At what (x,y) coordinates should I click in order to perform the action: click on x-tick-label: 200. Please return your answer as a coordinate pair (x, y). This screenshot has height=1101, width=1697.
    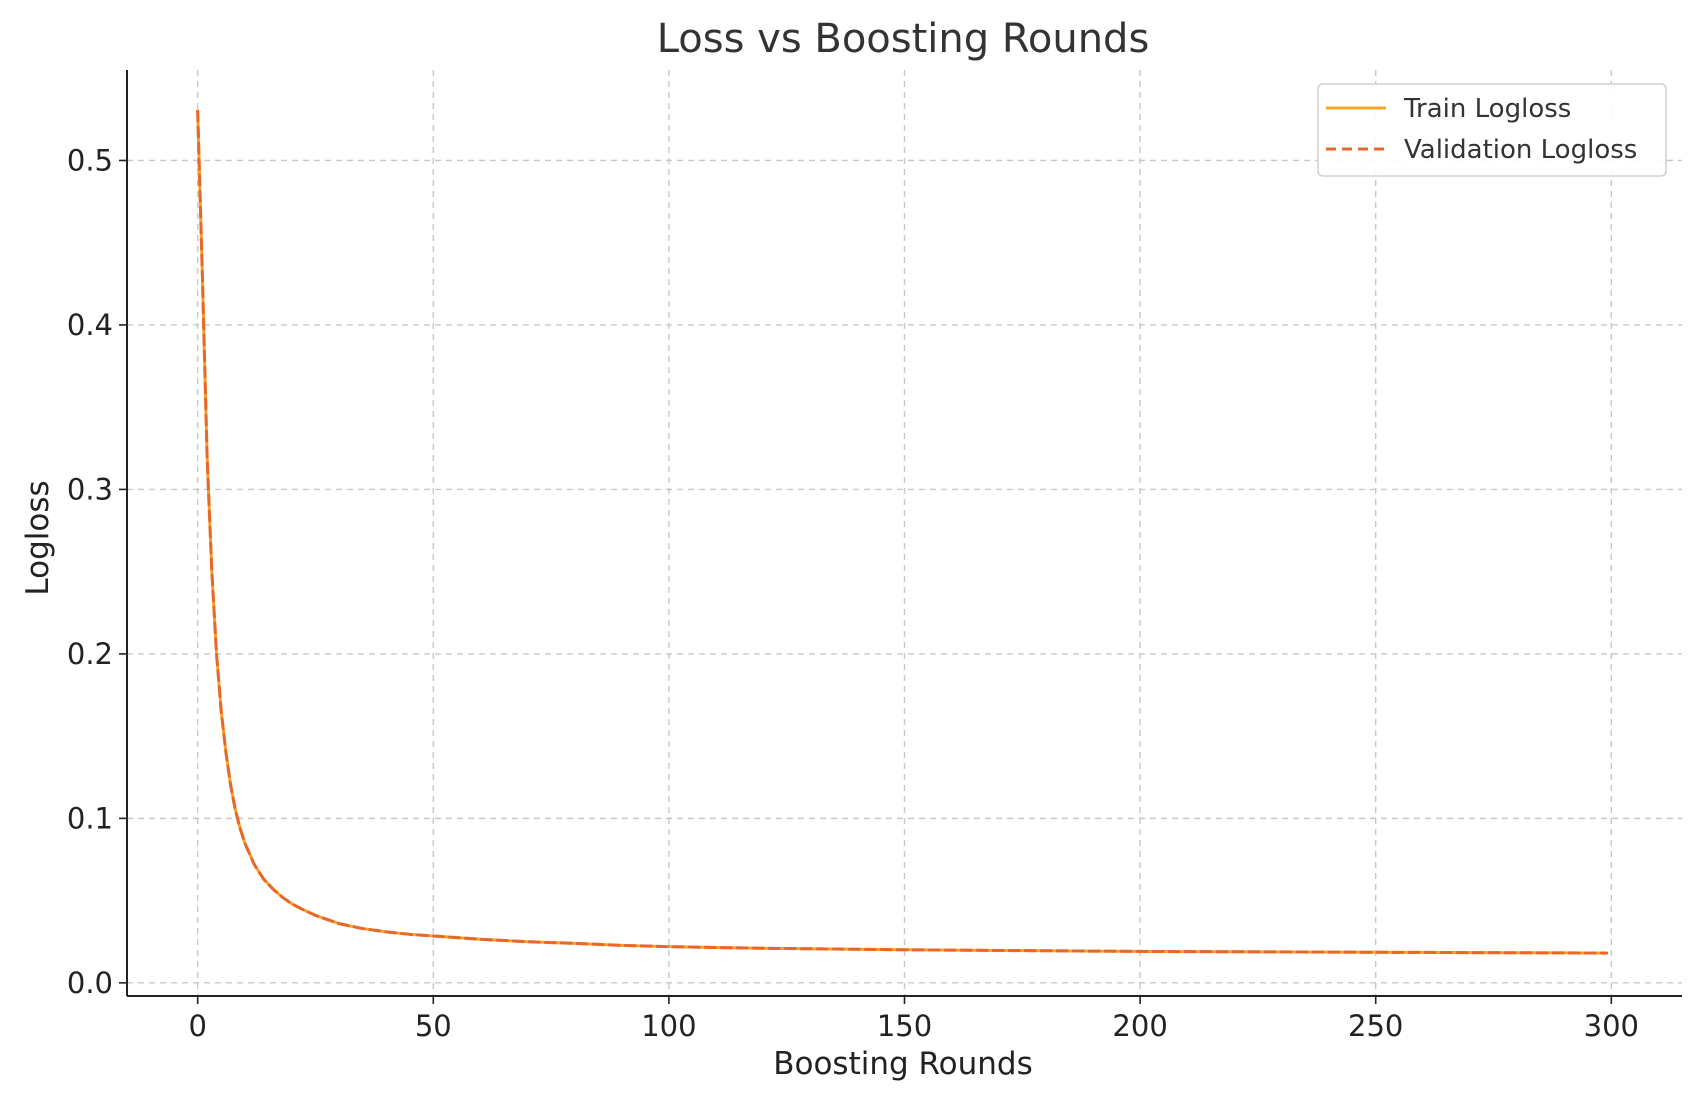
    Looking at the image, I should click on (1139, 1026).